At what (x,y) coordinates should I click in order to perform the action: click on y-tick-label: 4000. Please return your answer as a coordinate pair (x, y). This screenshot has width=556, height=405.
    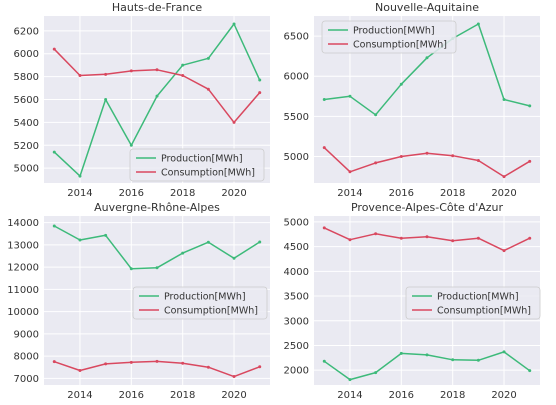
    Looking at the image, I should click on (296, 272).